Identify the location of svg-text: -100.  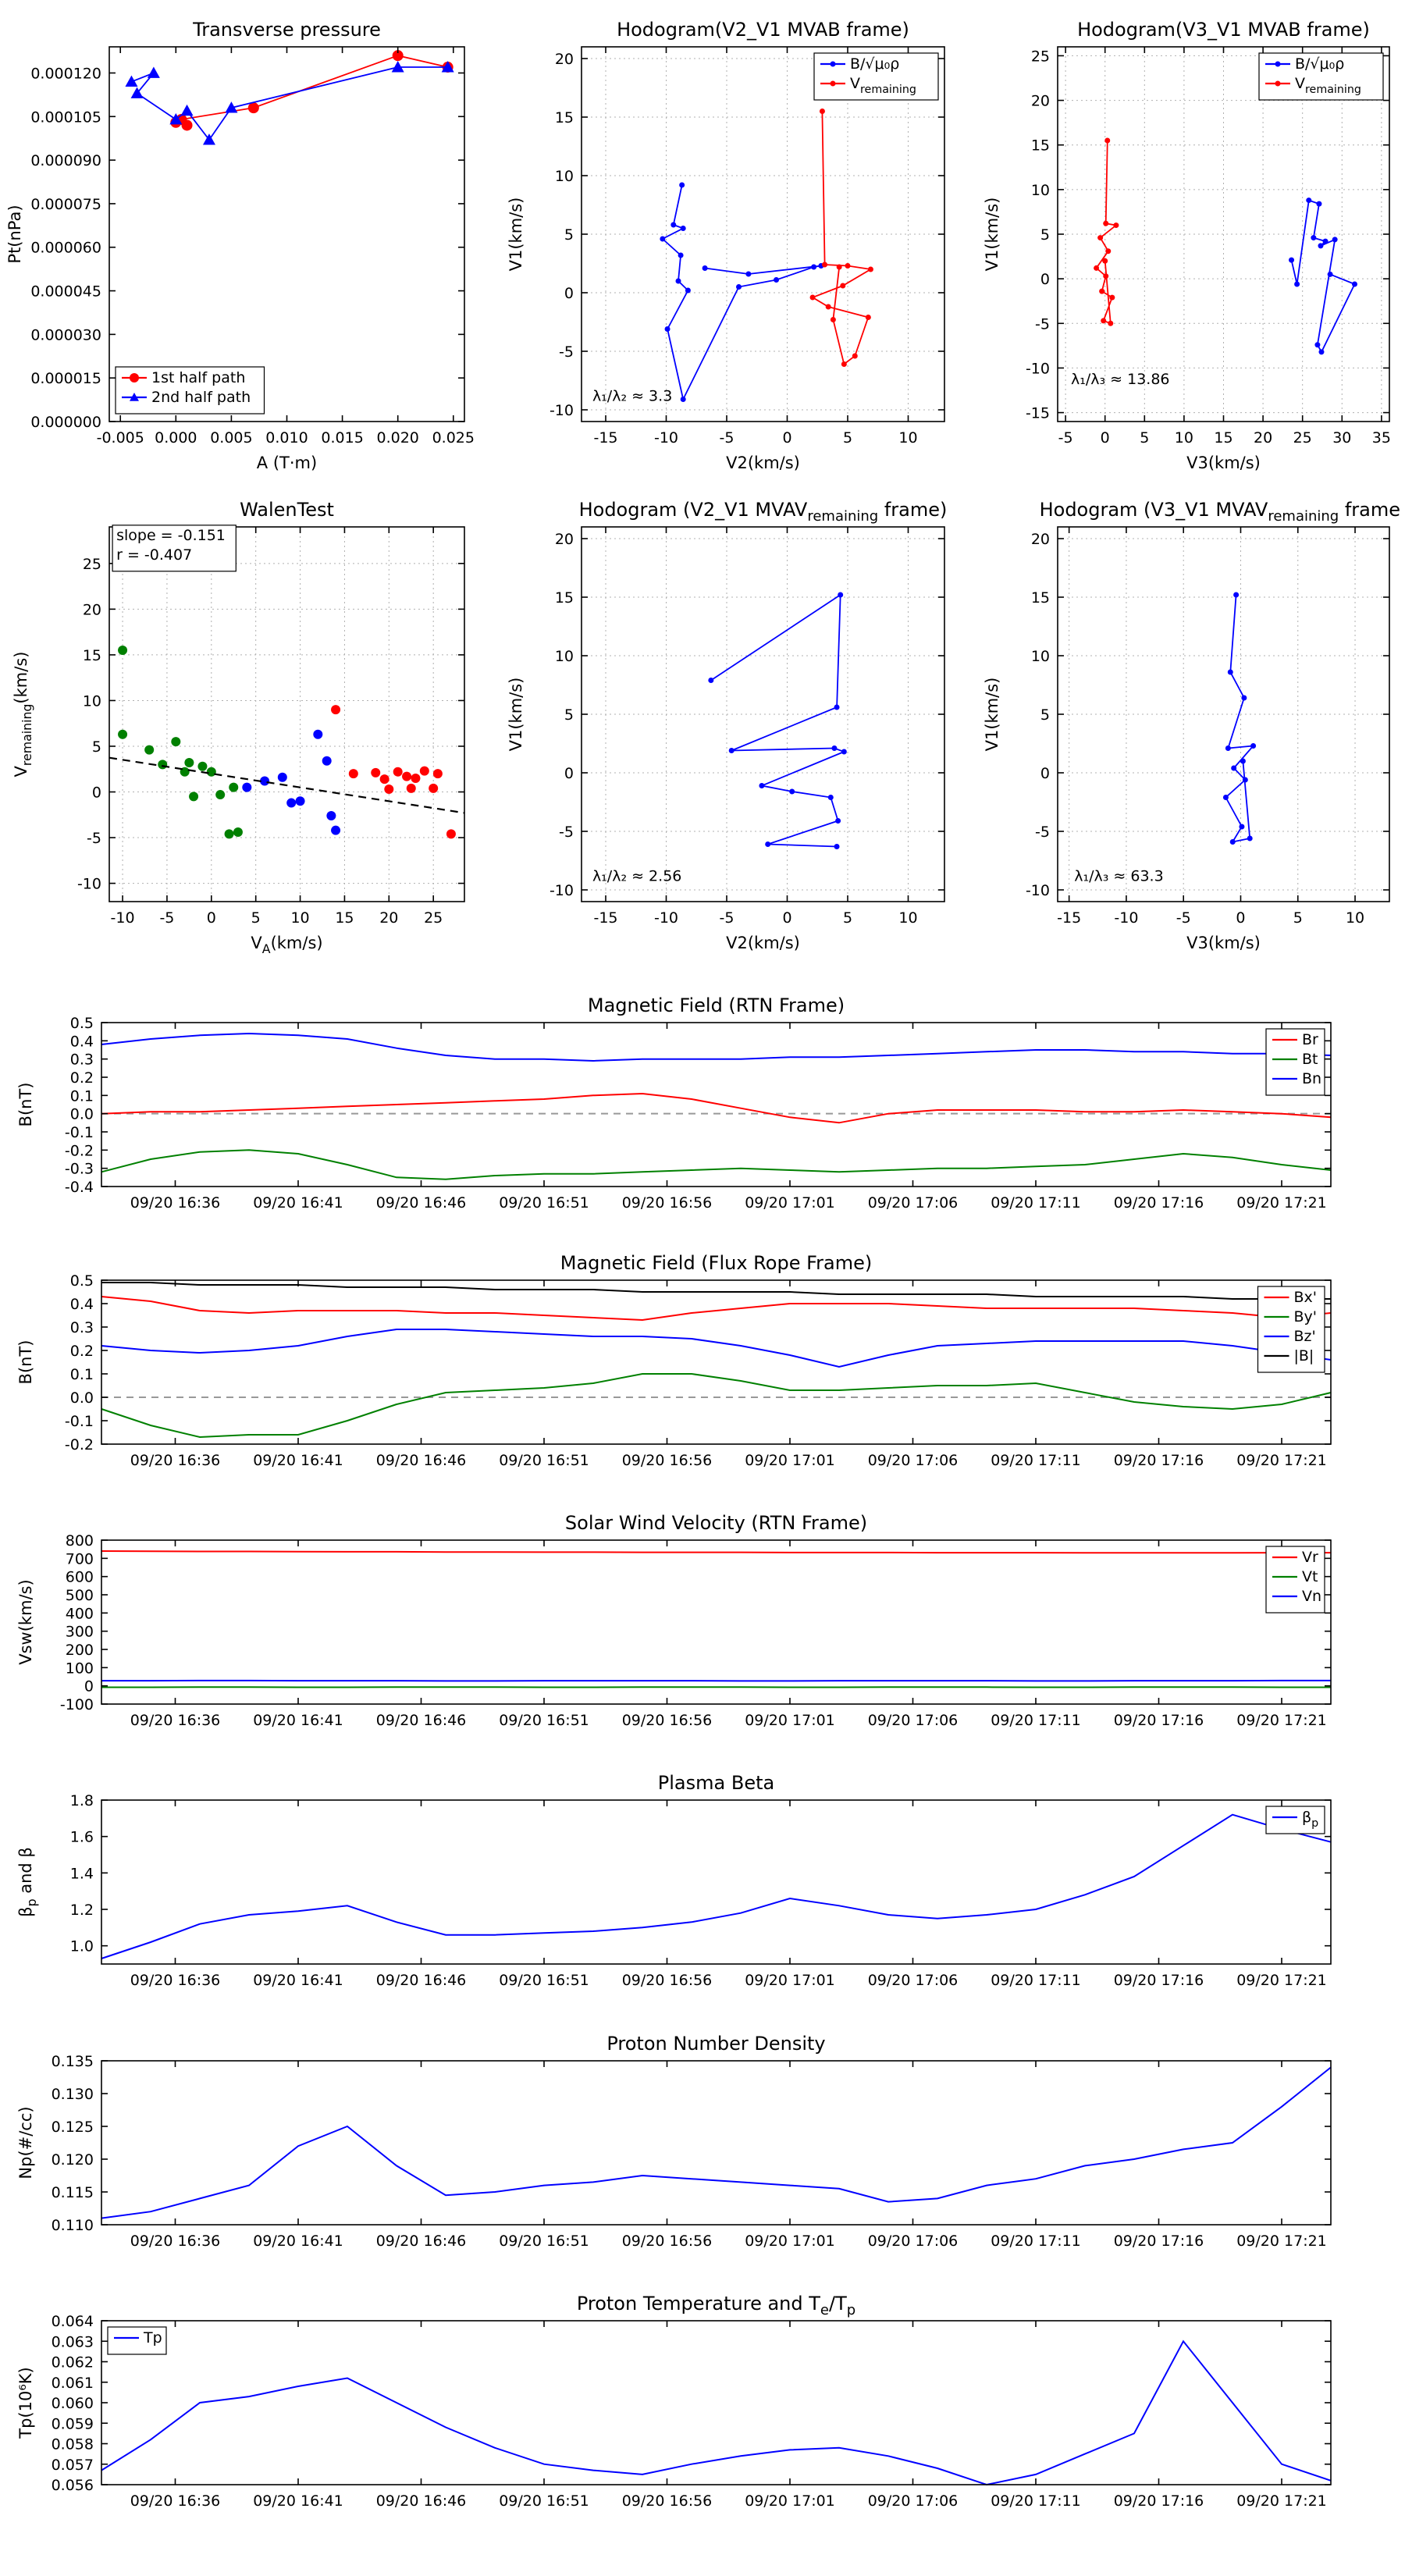
(77, 1704).